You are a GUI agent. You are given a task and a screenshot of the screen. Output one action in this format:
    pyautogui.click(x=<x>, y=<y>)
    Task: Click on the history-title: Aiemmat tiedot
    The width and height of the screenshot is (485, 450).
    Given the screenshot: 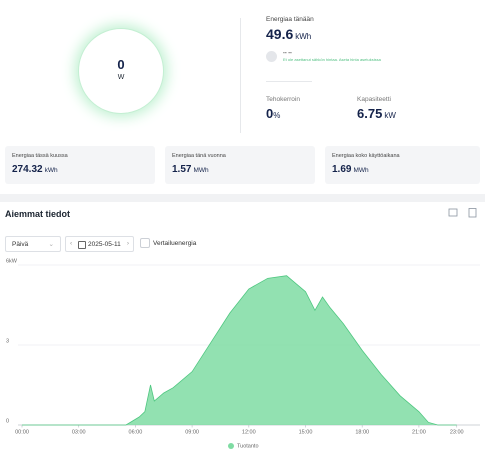 What is the action you would take?
    pyautogui.click(x=38, y=214)
    